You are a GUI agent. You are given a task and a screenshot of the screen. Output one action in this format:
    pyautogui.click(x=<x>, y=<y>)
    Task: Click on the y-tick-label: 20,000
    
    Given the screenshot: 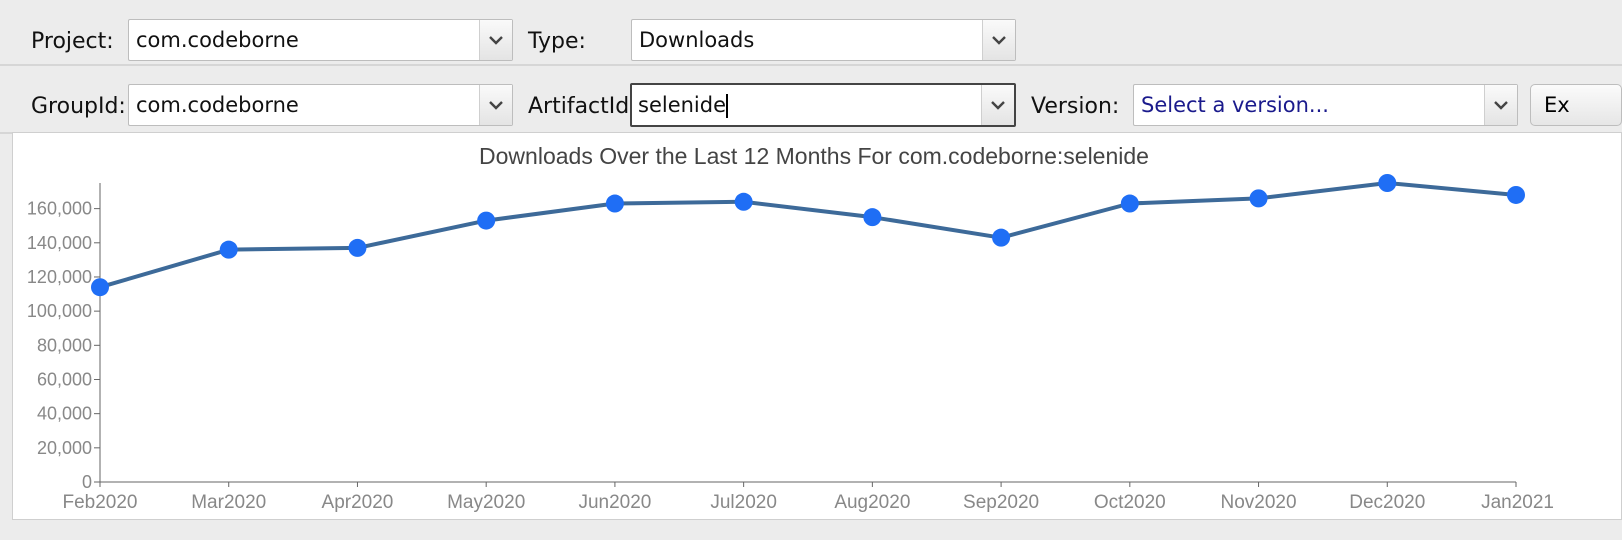 What is the action you would take?
    pyautogui.click(x=64, y=448)
    